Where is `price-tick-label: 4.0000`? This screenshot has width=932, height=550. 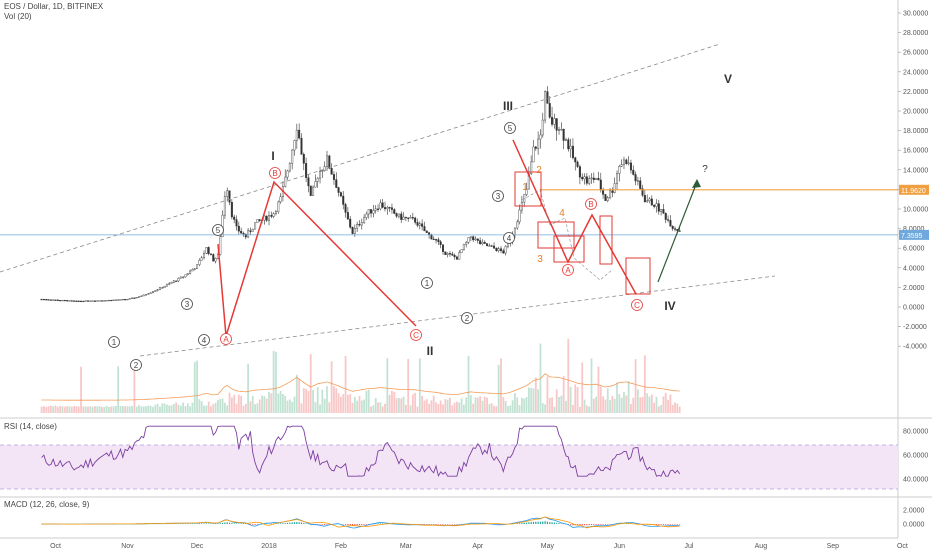 price-tick-label: 4.0000 is located at coordinates (914, 268).